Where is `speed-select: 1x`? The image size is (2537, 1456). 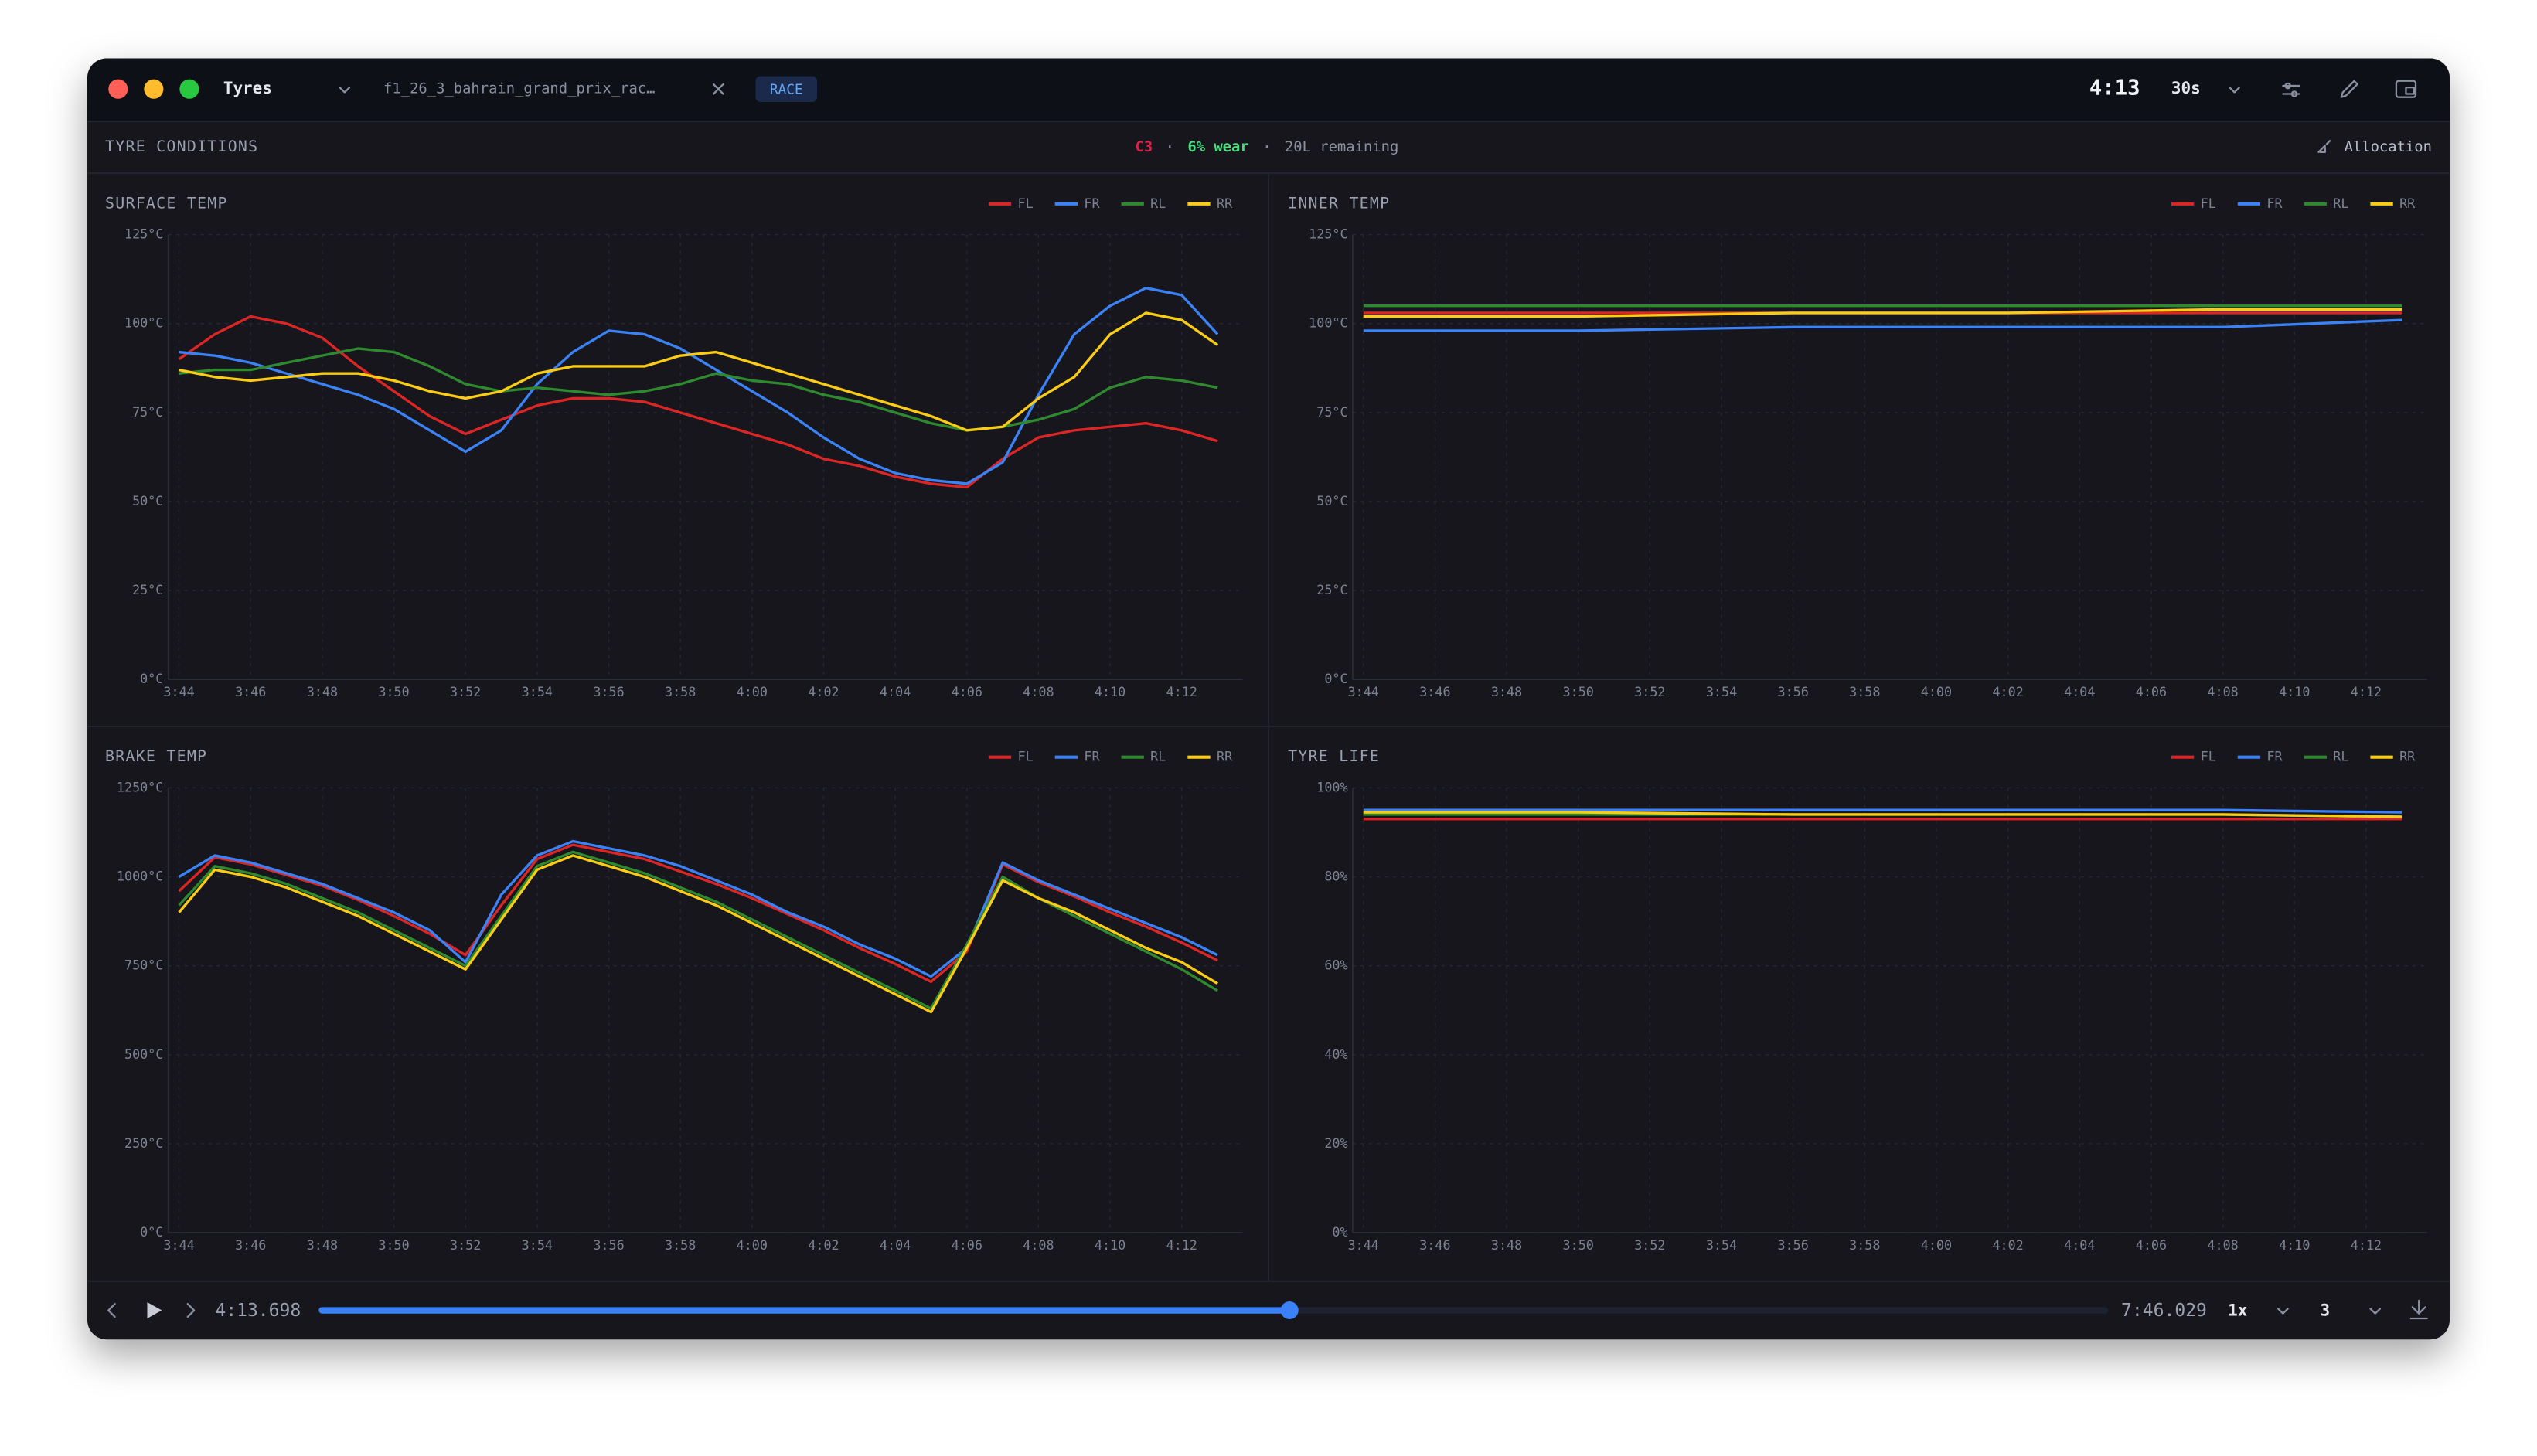 speed-select: 1x is located at coordinates (2238, 1311).